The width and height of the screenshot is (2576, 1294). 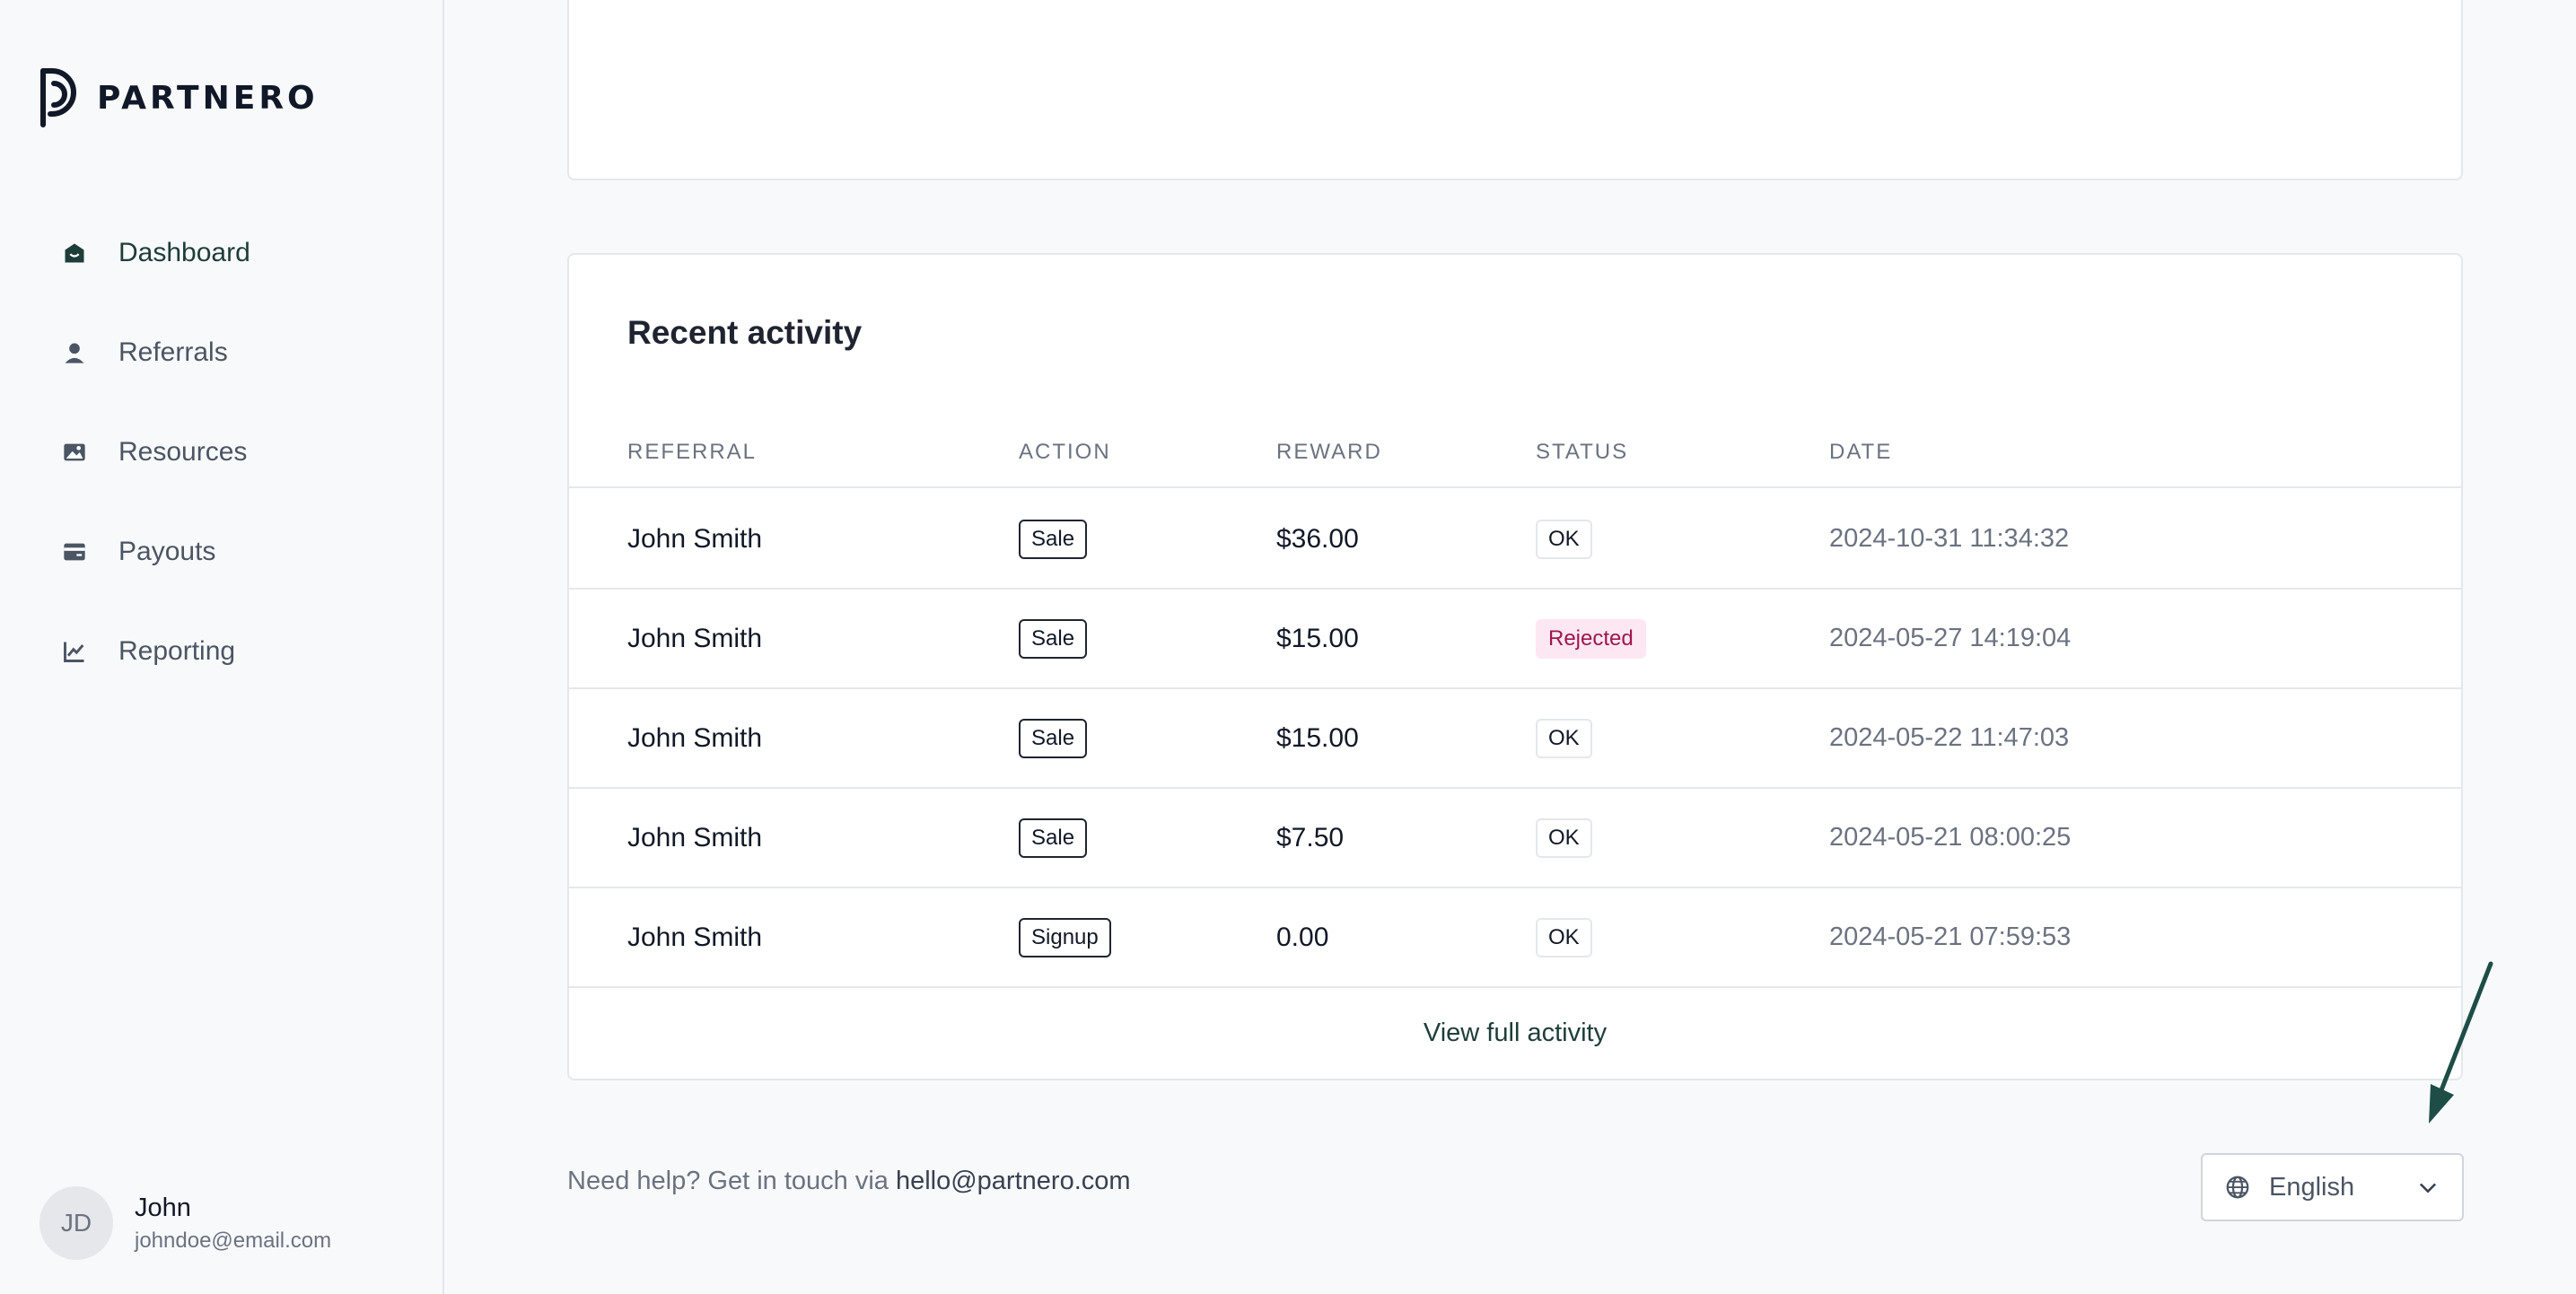 I want to click on card-title: Recent activity, so click(x=745, y=333).